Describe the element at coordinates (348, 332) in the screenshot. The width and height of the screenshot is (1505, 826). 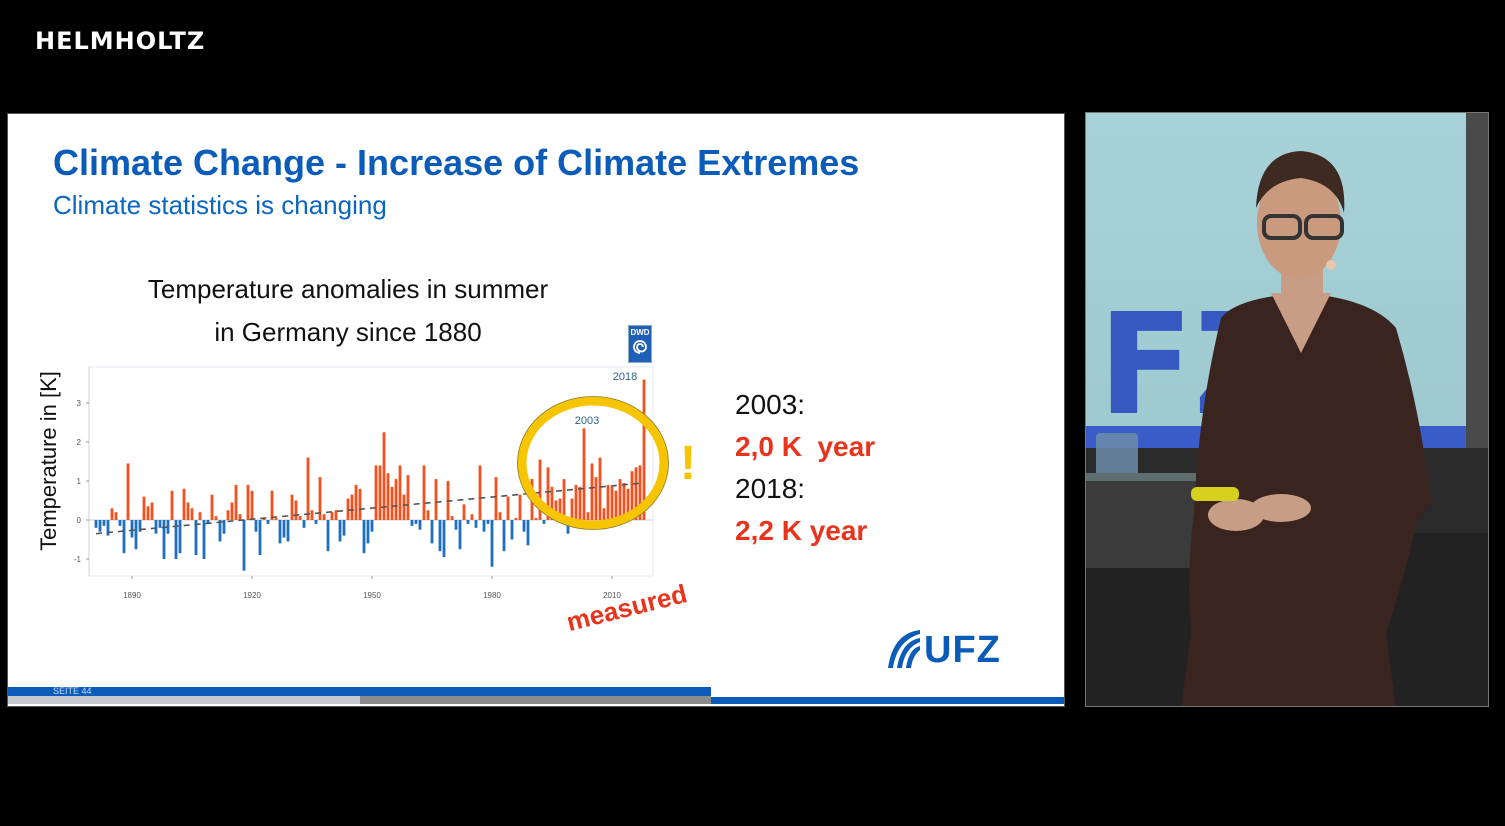
I see `chart-title-line-2: in Germany since 1880` at that location.